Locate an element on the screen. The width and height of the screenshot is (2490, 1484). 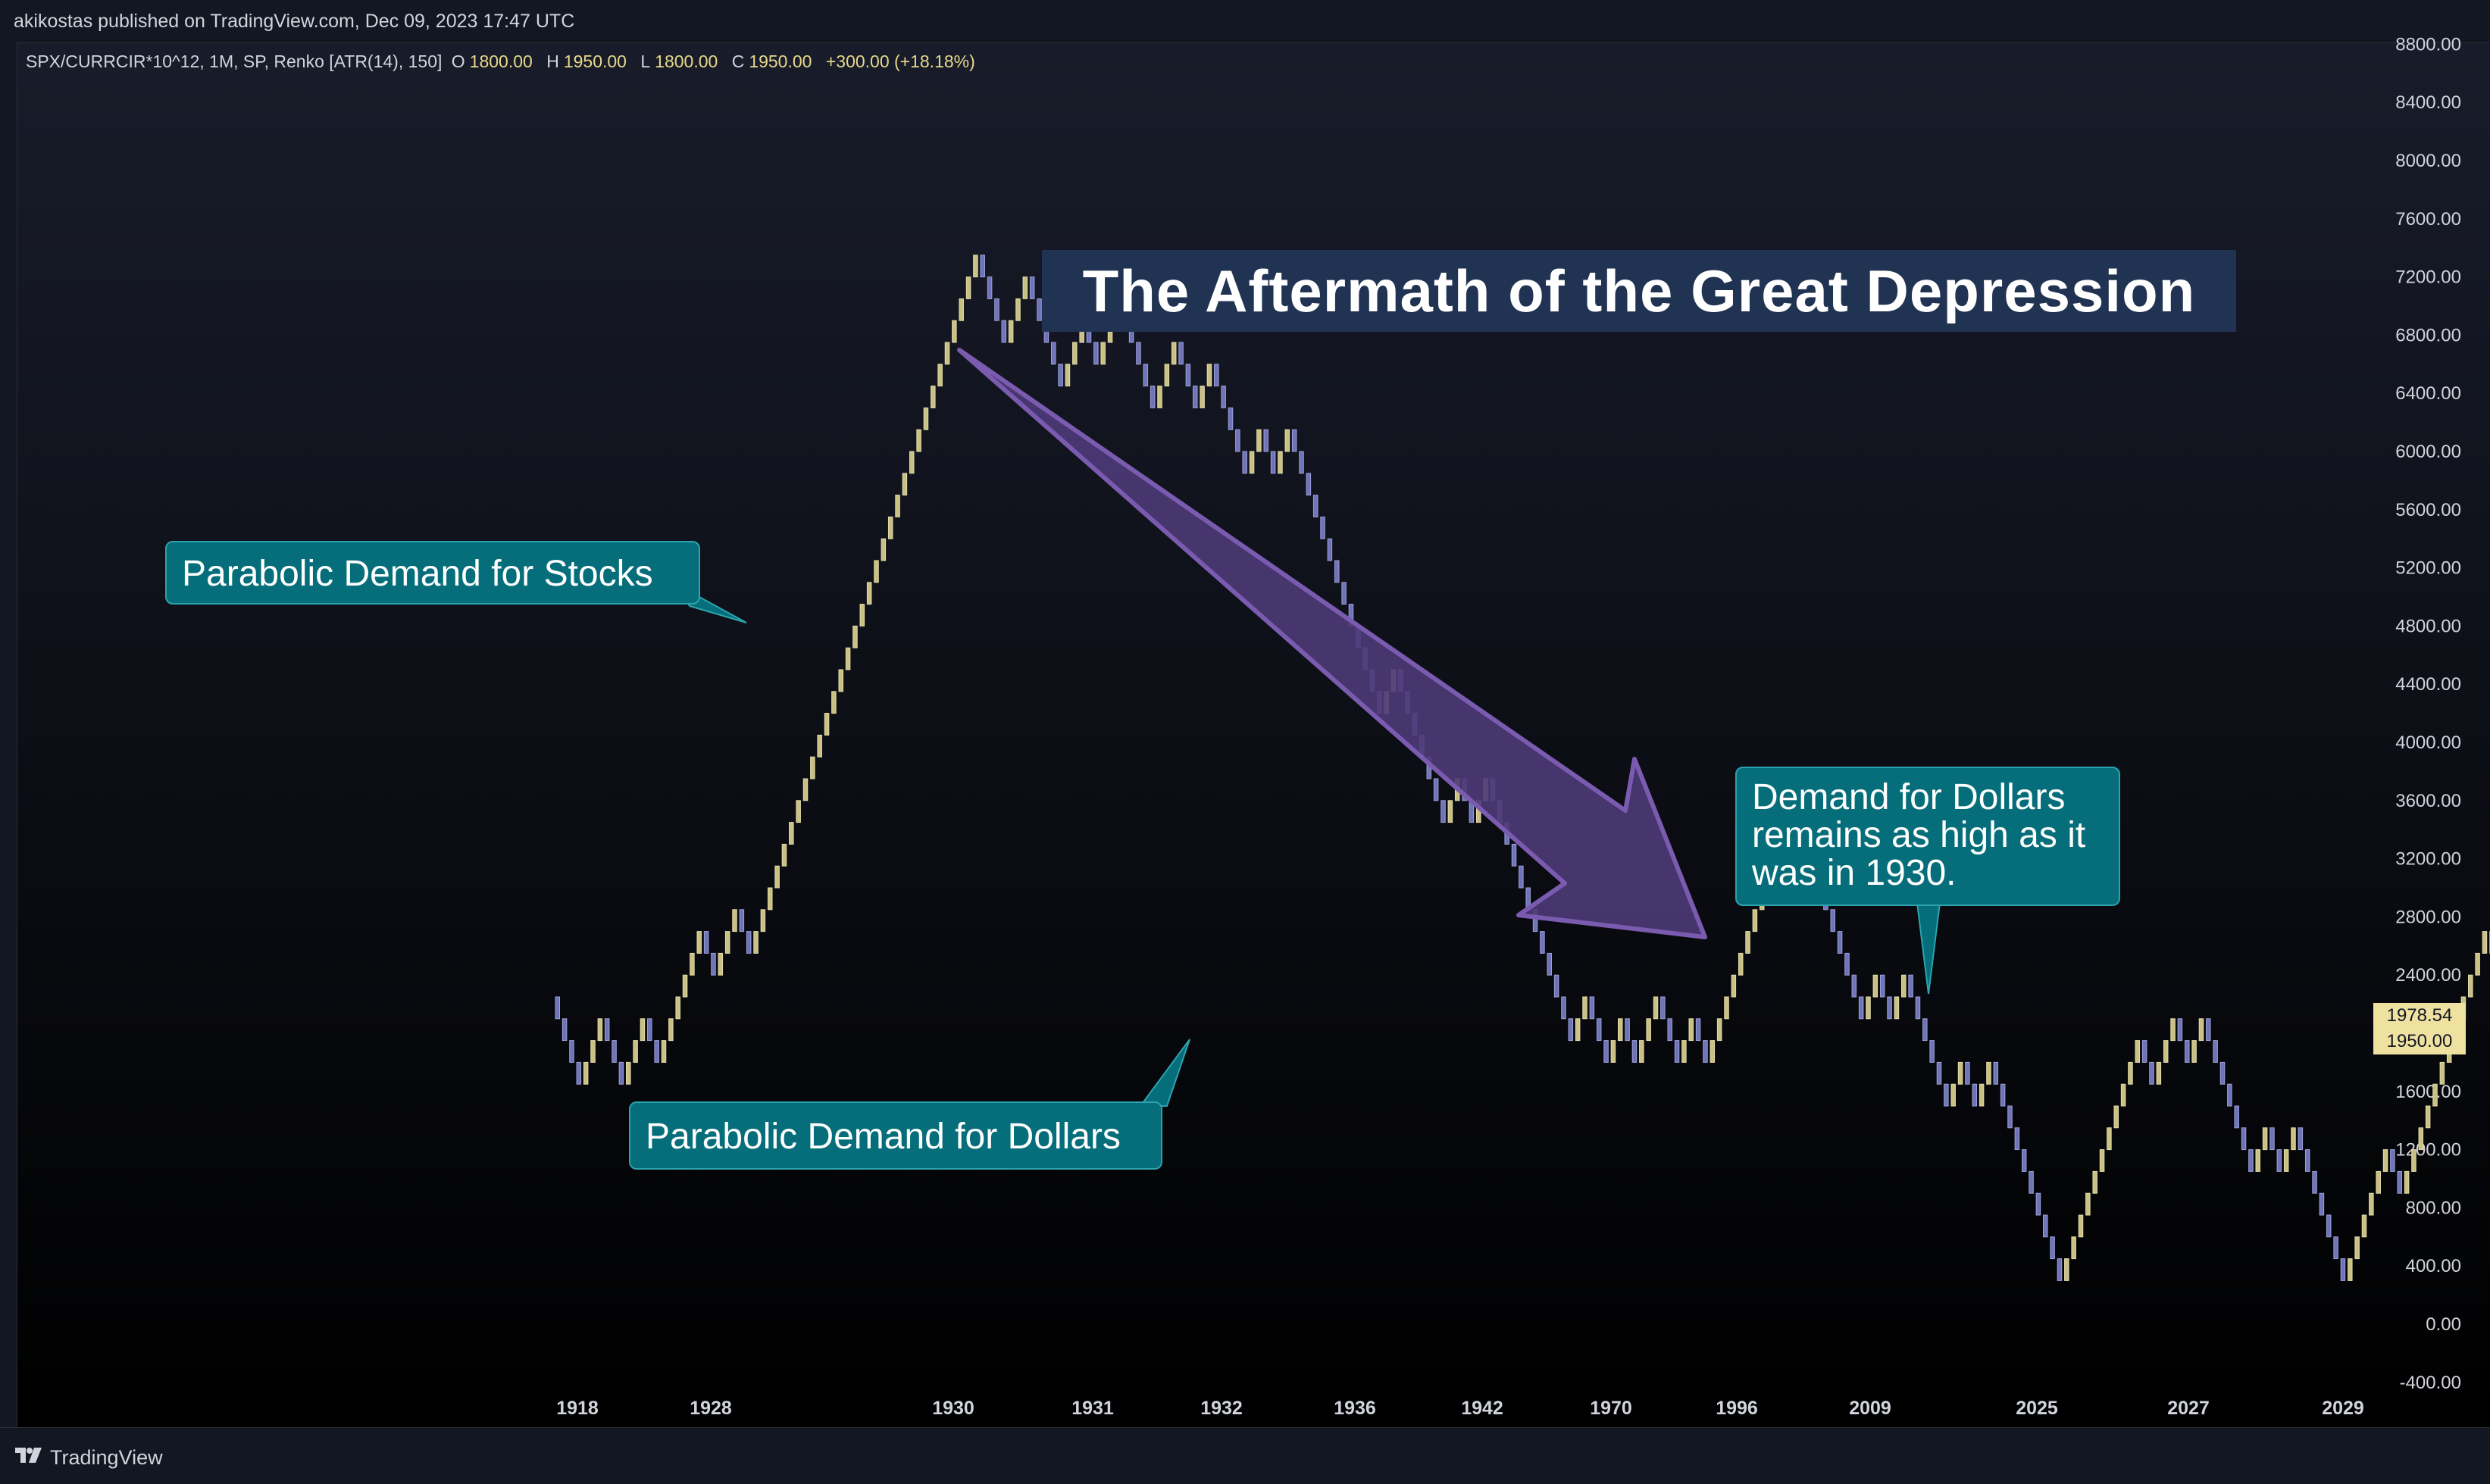
y-tick-label: 6000.00 is located at coordinates (2428, 452).